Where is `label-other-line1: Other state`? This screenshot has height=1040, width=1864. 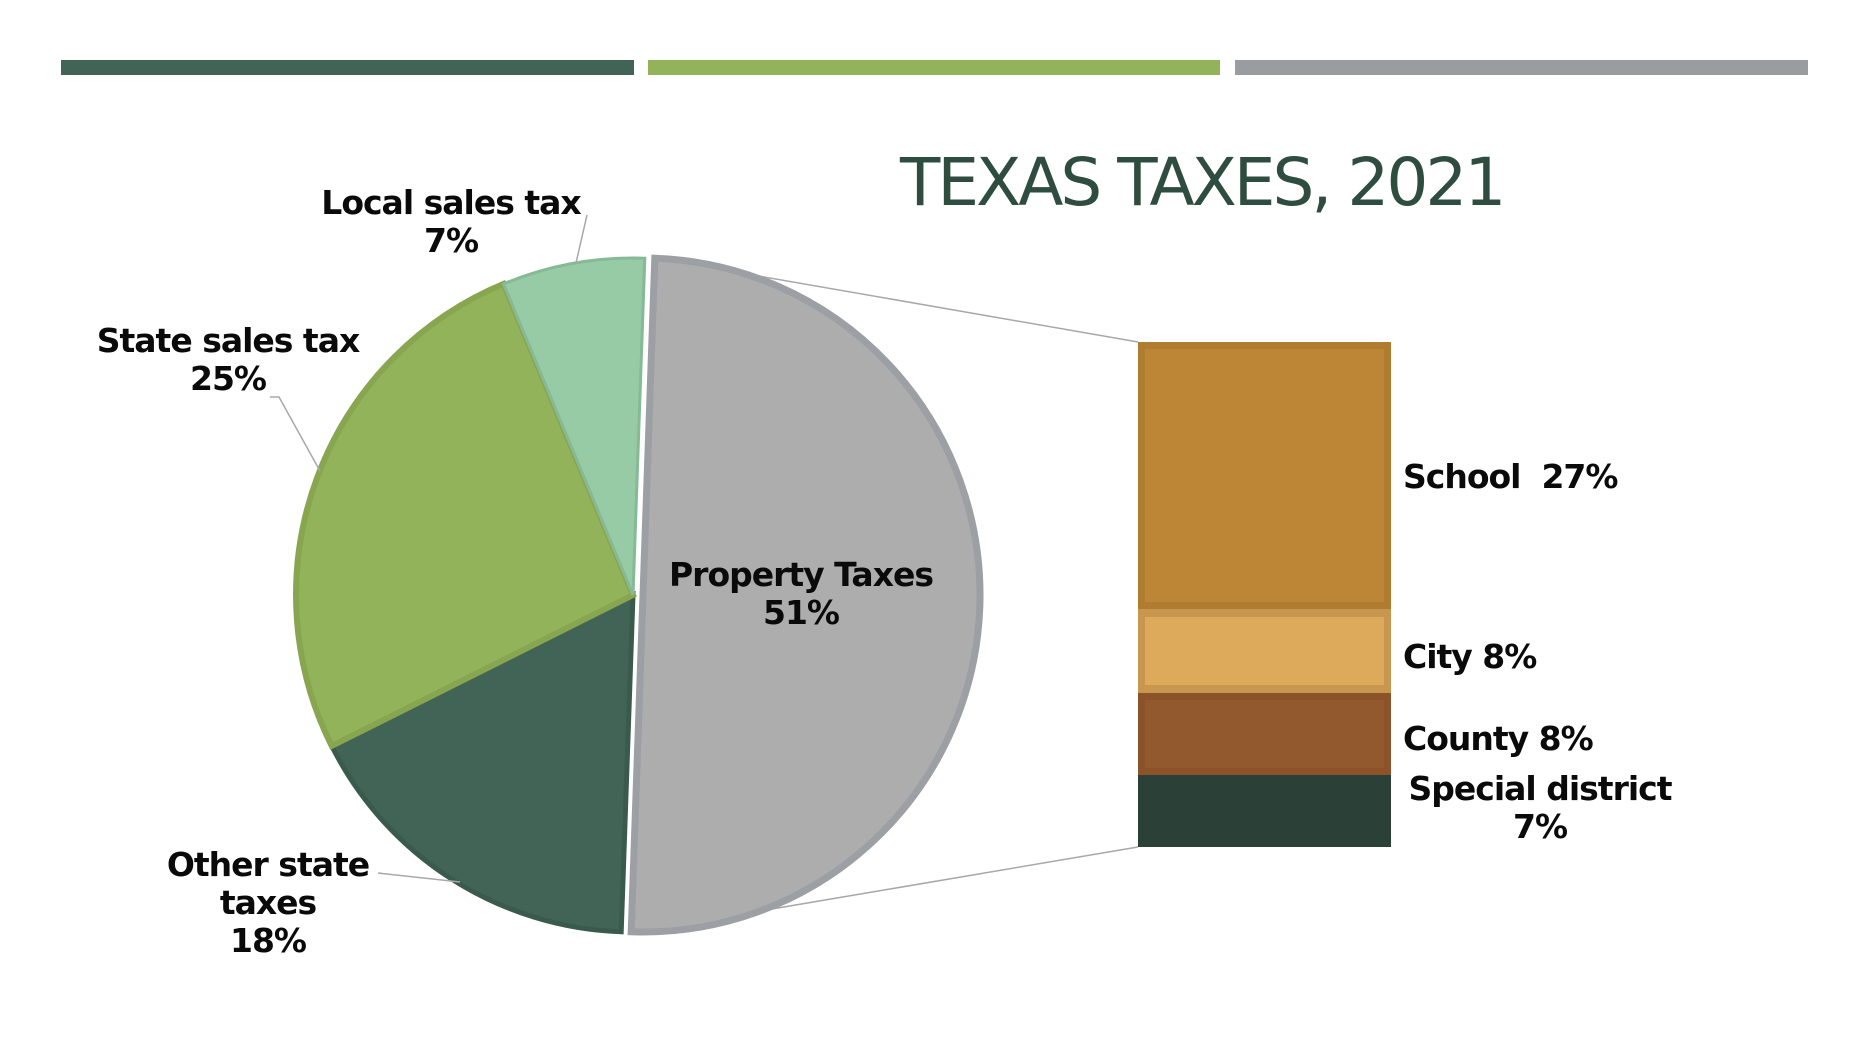
label-other-line1: Other state is located at coordinates (268, 864).